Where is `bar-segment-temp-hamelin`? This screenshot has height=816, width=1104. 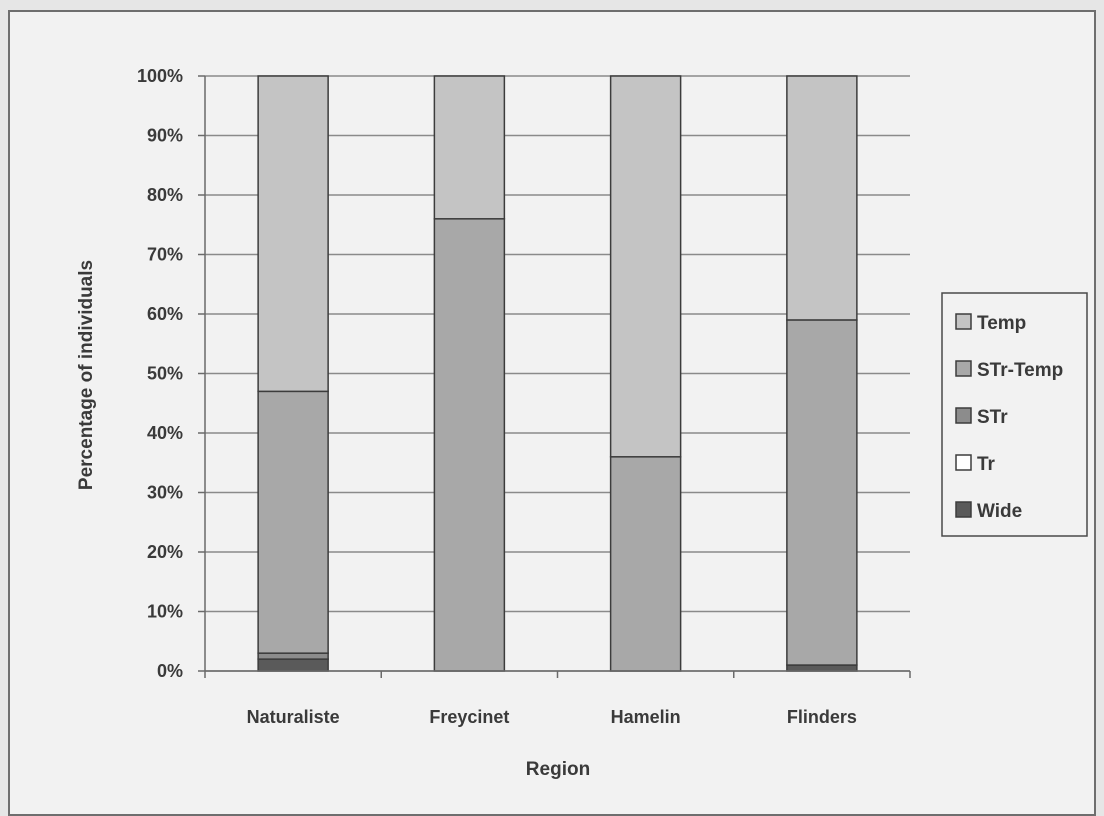 bar-segment-temp-hamelin is located at coordinates (645, 266).